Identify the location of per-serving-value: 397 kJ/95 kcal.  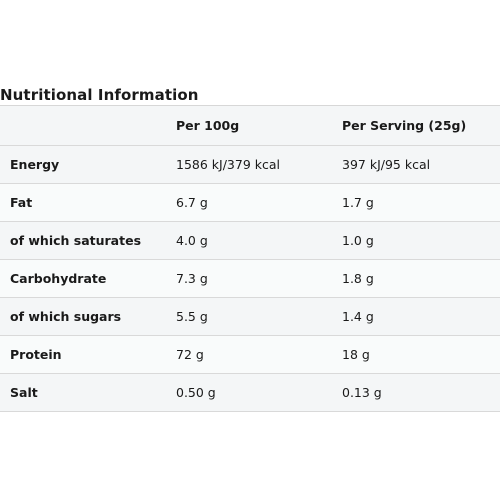
(386, 164).